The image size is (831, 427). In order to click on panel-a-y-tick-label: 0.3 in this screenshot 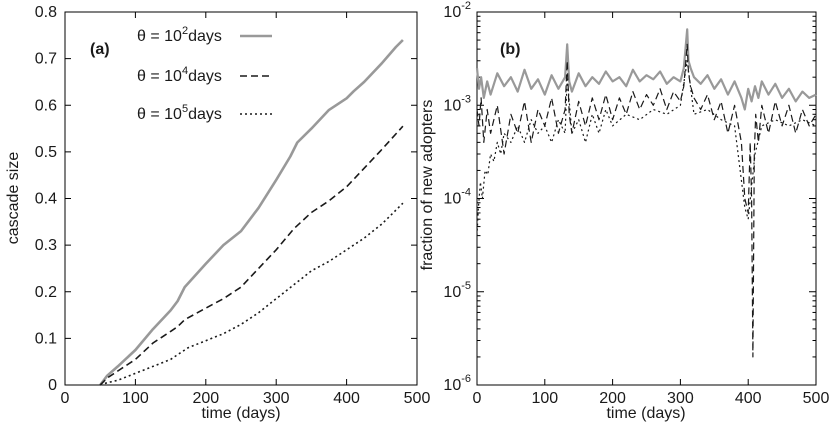, I will do `click(46, 245)`.